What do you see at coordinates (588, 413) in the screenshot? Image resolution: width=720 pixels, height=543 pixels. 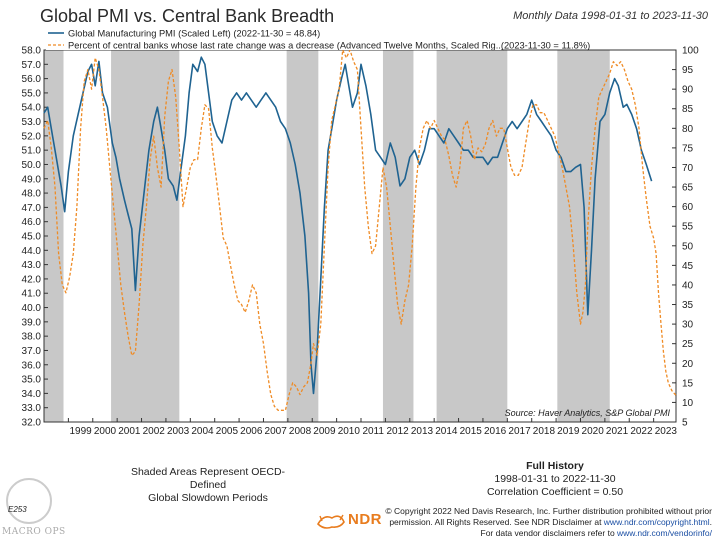 I see `source-note: Source: Haver Analytics, S&P Global PMI` at bounding box center [588, 413].